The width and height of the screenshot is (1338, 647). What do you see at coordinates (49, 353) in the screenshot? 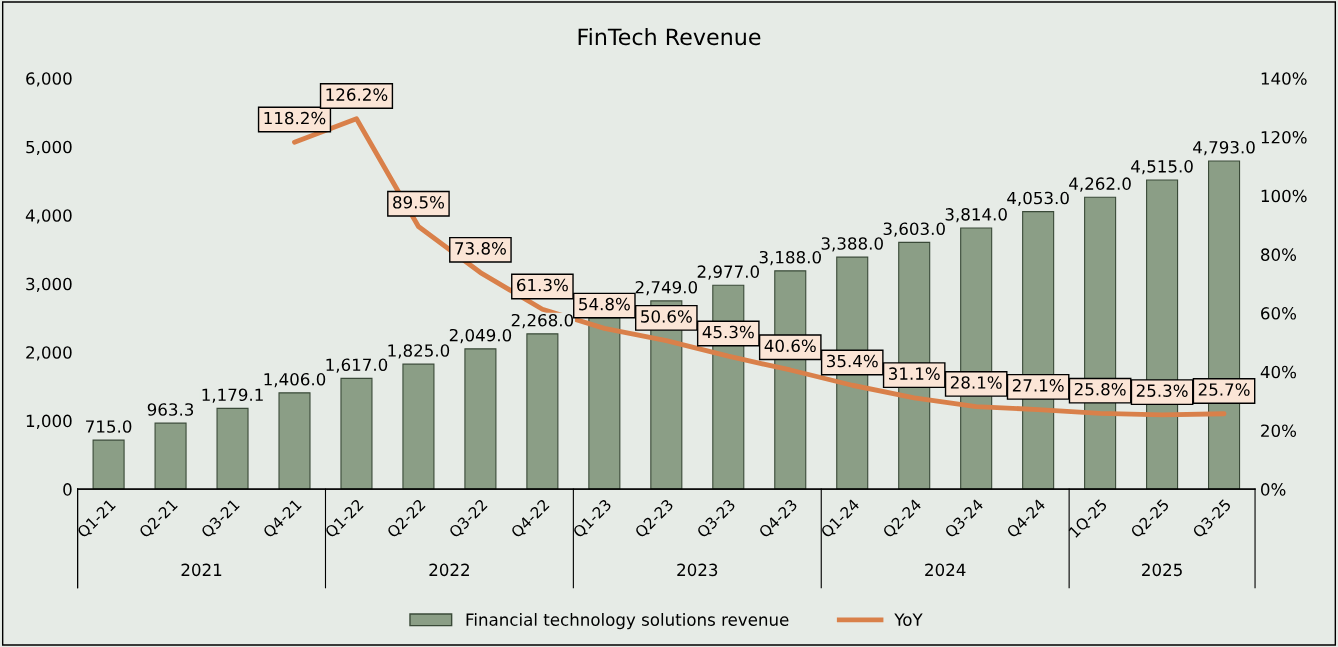
I see `y-tick-label: 2,000` at bounding box center [49, 353].